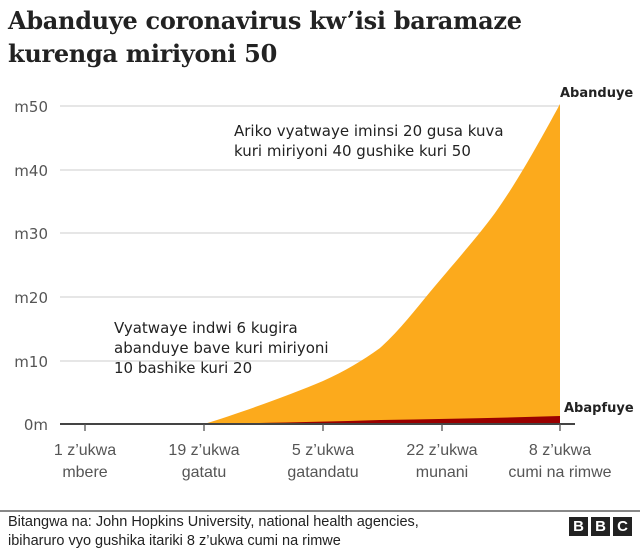 This screenshot has height=553, width=640. I want to click on series-label-cases: Abanduye, so click(597, 93).